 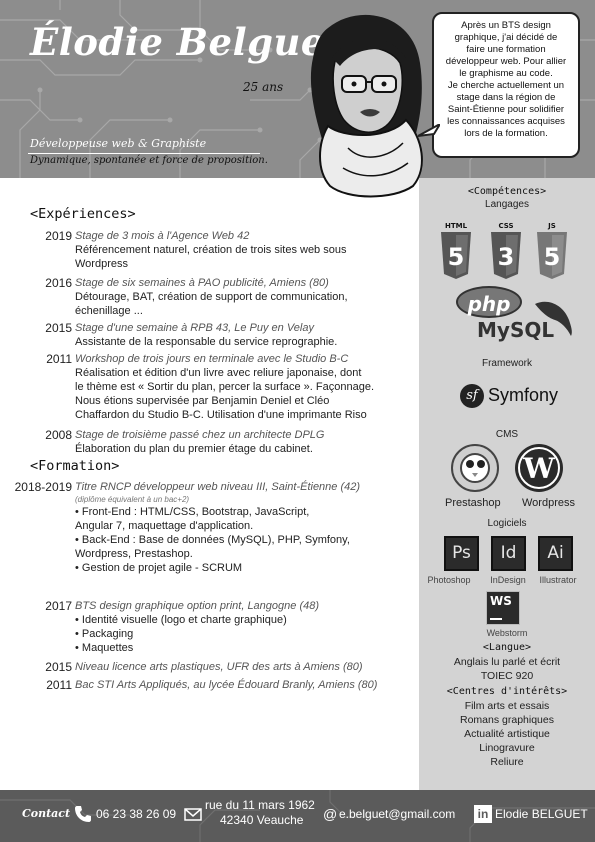 What do you see at coordinates (263, 87) in the screenshot?
I see `candidate-age: 25 ans` at bounding box center [263, 87].